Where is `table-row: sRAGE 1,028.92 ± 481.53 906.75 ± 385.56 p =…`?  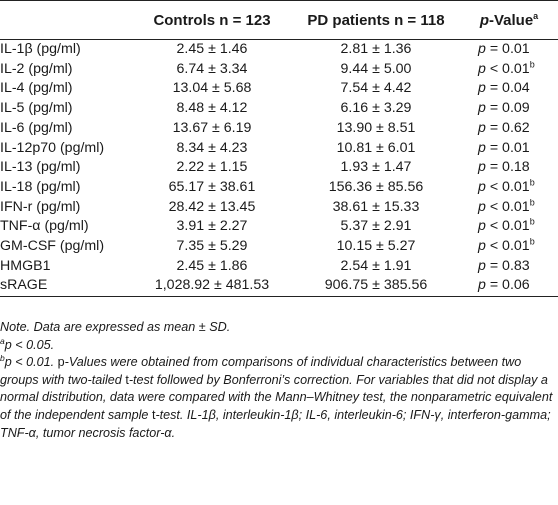
table-row: sRAGE 1,028.92 ± 481.53 906.75 ± 385.56 p =… is located at coordinates (279, 287).